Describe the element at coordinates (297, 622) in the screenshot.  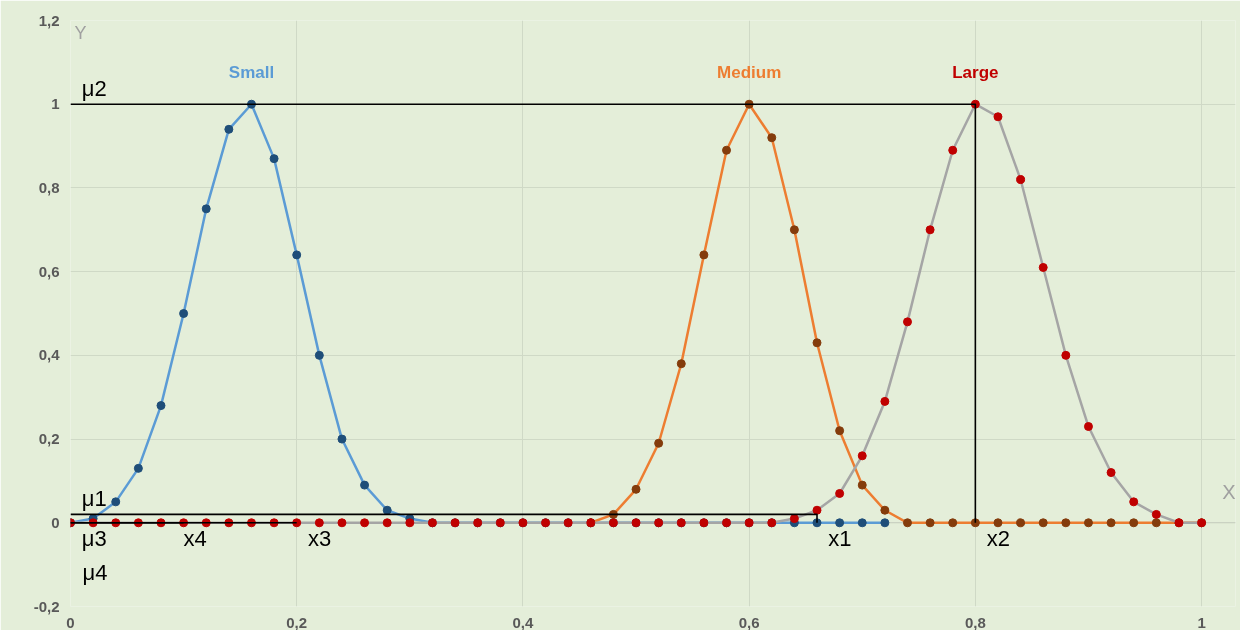
I see `x-tick-label: 0,2` at that location.